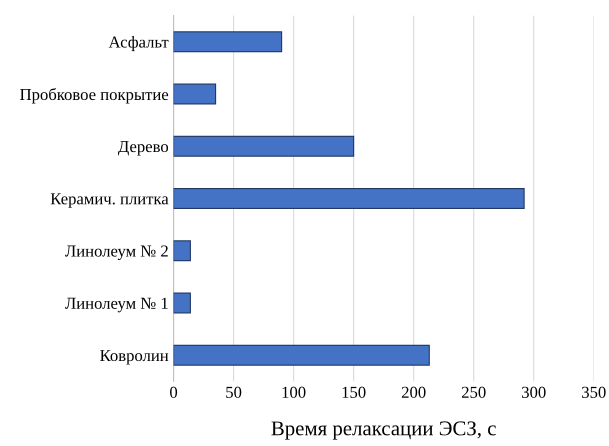  I want to click on x-tick-label: 200, so click(414, 392).